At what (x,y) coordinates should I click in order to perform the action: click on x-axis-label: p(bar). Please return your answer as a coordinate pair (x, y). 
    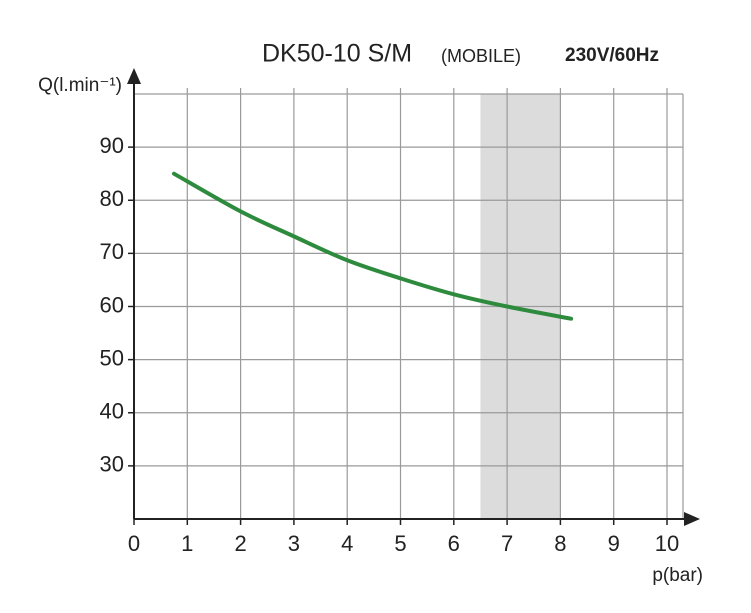
    Looking at the image, I should click on (677, 575).